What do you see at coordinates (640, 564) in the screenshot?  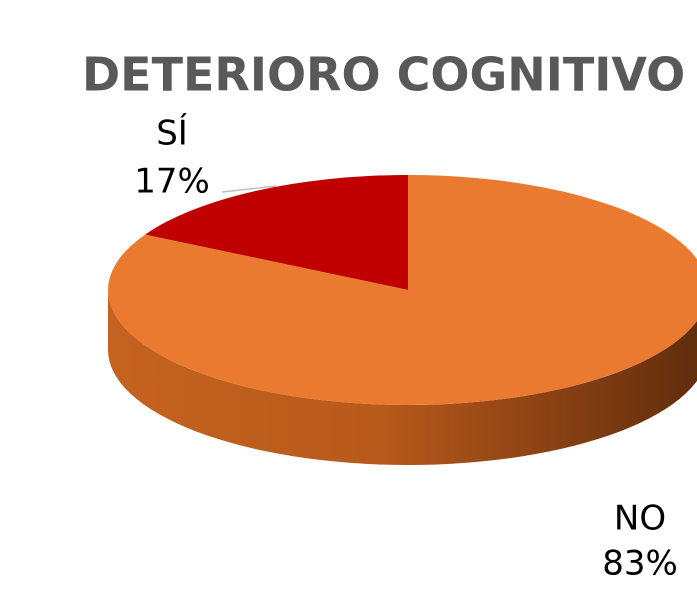 I see `value-label: 83%` at bounding box center [640, 564].